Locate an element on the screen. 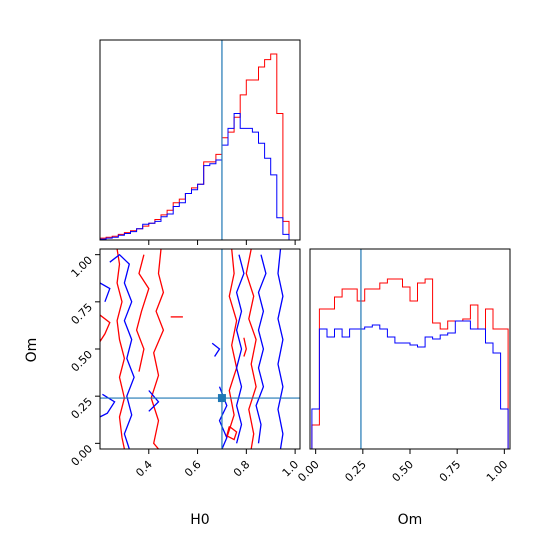  truth-point-marker is located at coordinates (221, 398).